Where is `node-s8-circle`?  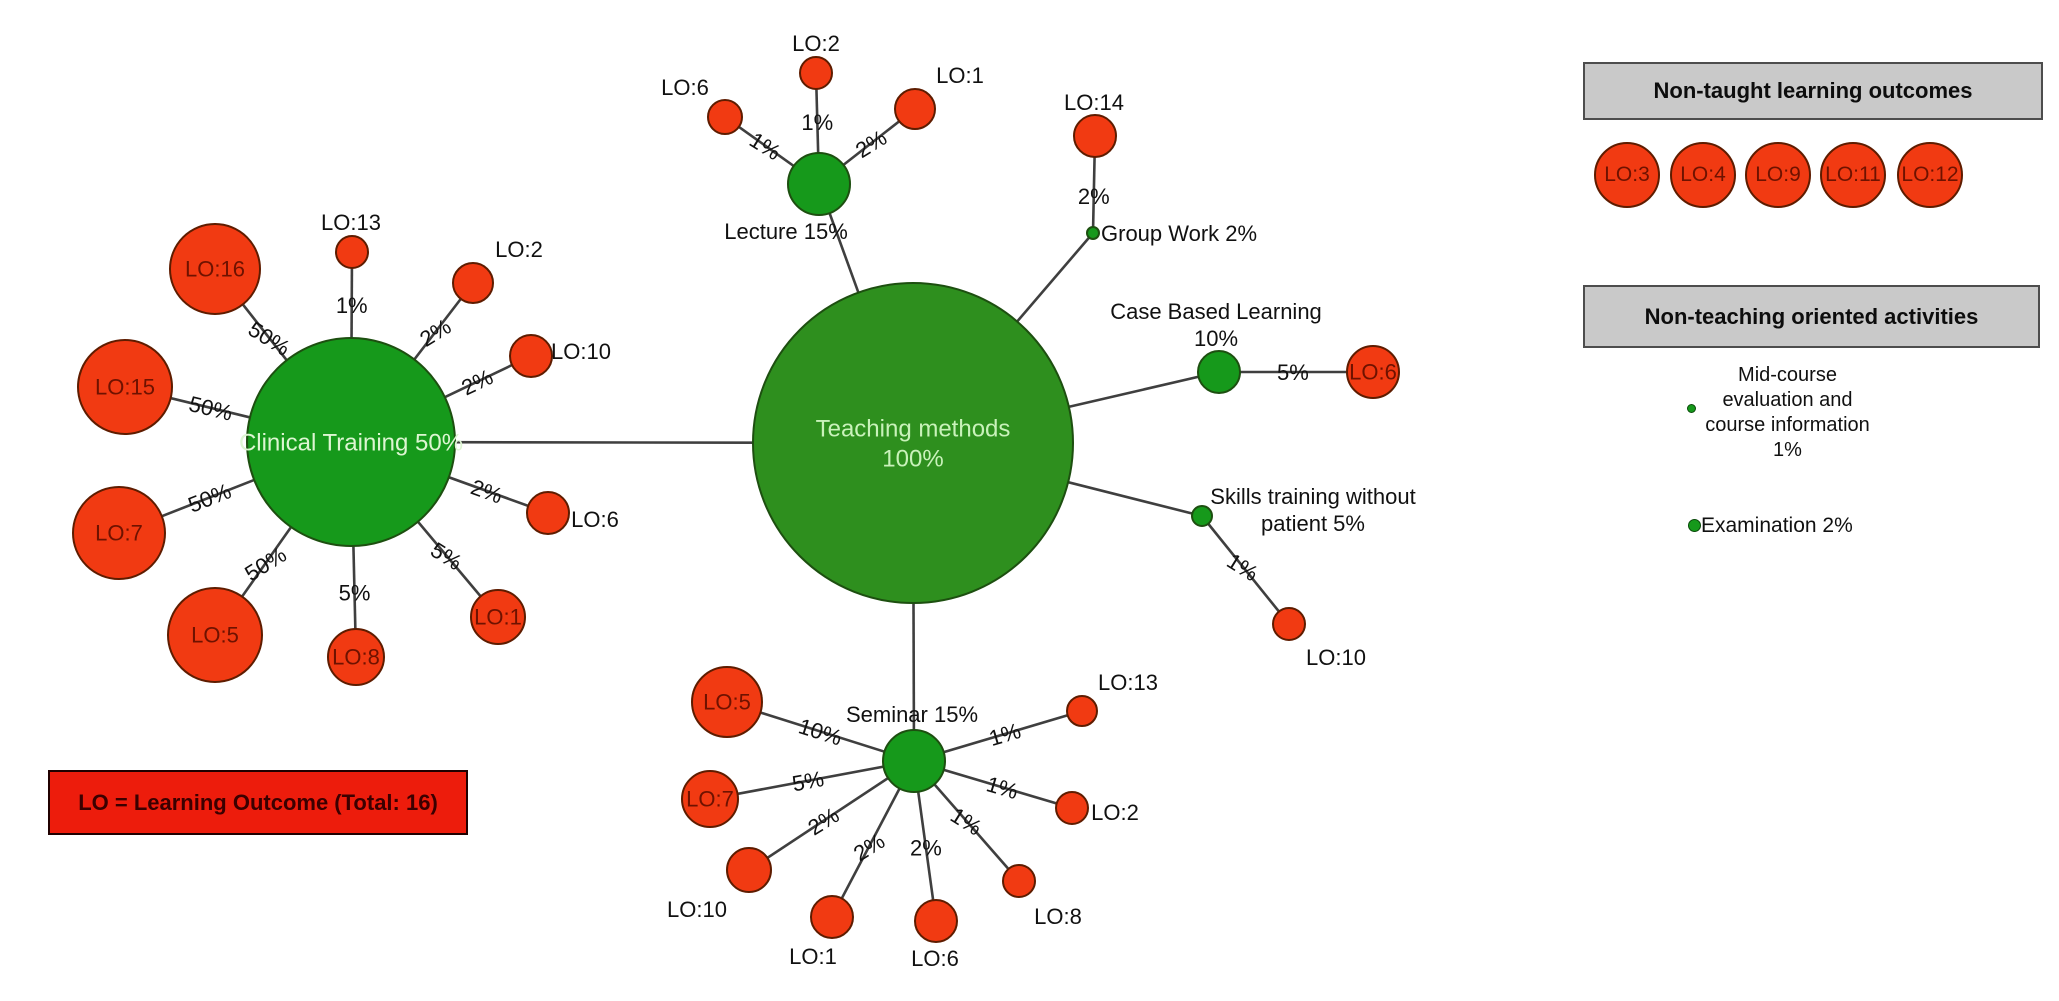 node-s8-circle is located at coordinates (1019, 881).